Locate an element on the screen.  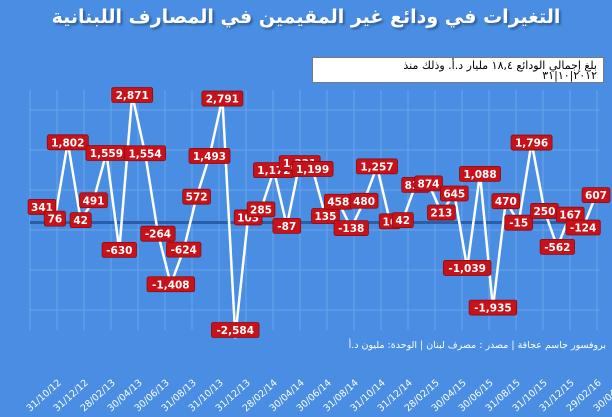
data-label: -15 is located at coordinates (518, 222).